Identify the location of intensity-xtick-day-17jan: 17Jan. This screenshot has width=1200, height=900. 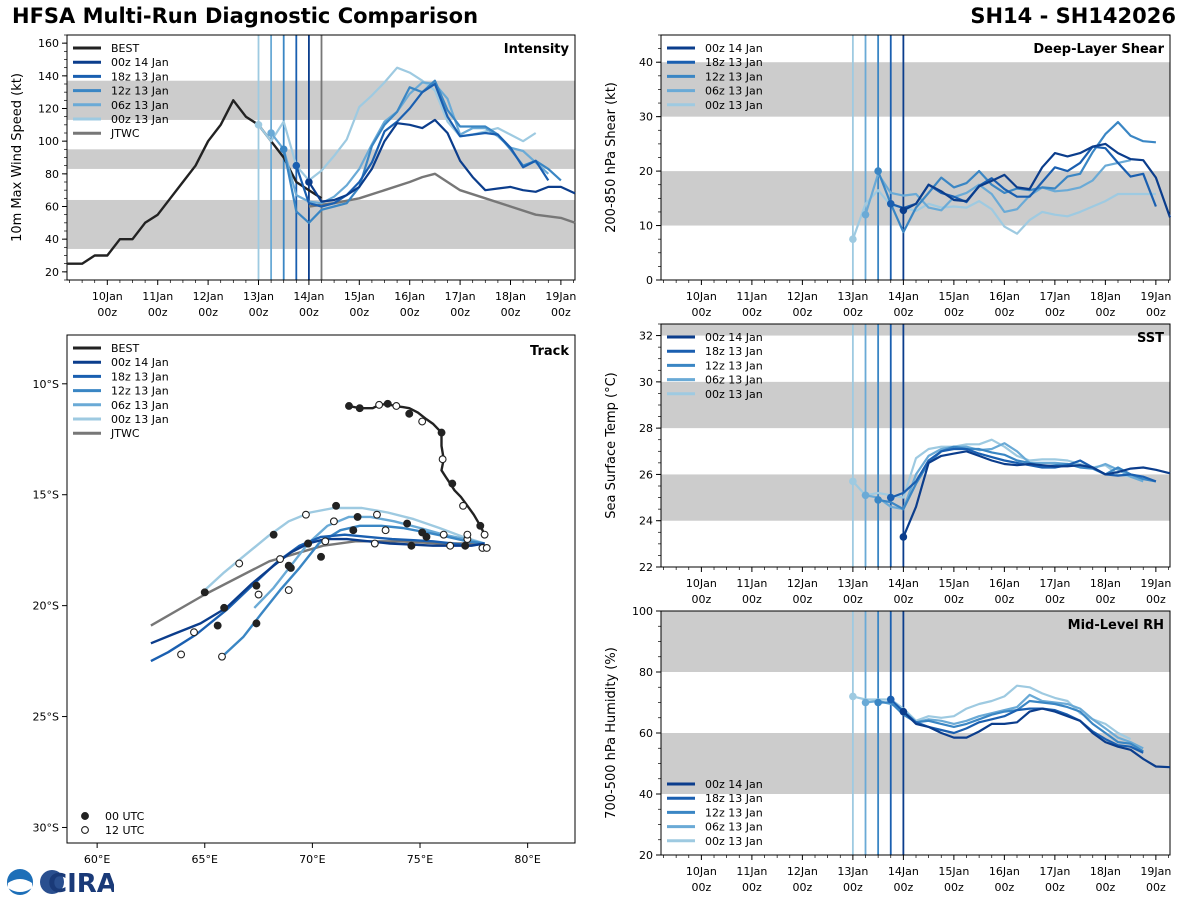
(460, 296).